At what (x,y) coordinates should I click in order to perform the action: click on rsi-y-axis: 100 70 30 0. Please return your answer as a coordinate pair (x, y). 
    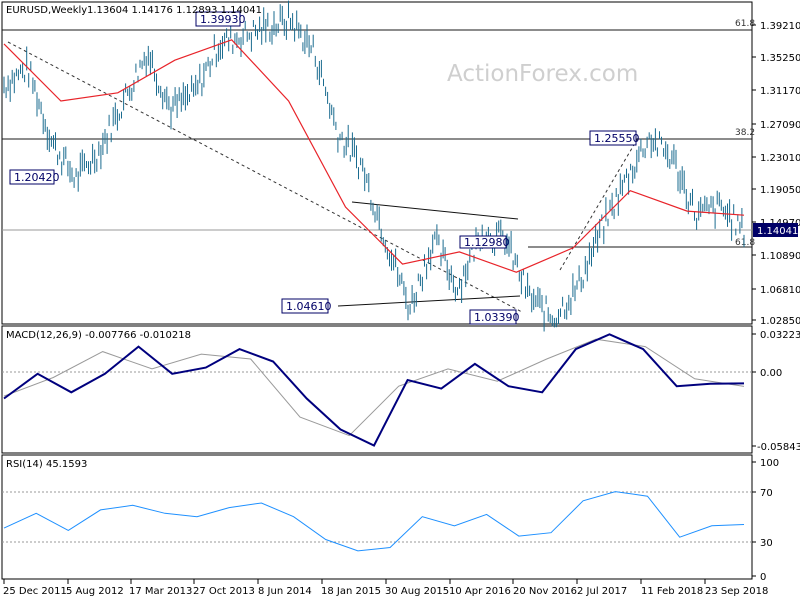
    Looking at the image, I should click on (765, 520).